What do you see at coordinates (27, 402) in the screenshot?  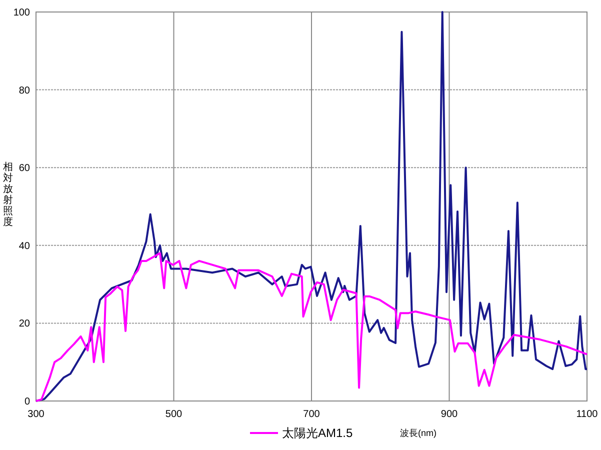 I see `y-tick-label: 0` at bounding box center [27, 402].